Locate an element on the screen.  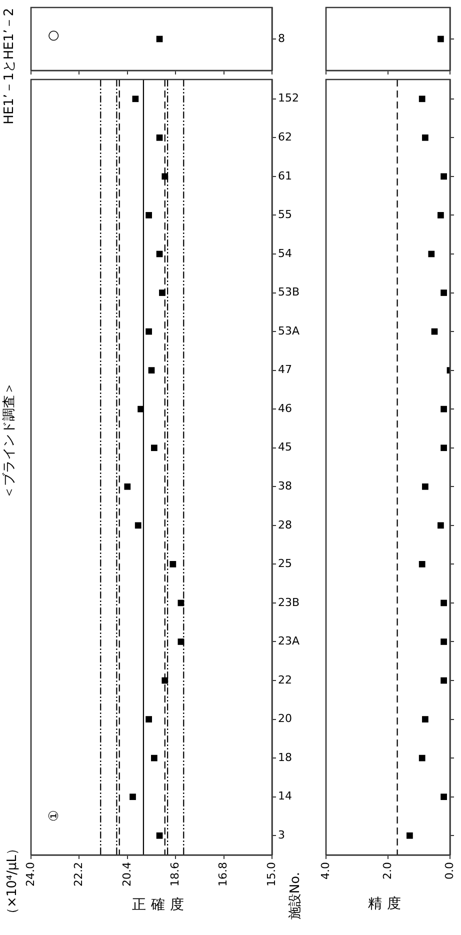
y-tick-label: 46 is located at coordinates (285, 408).